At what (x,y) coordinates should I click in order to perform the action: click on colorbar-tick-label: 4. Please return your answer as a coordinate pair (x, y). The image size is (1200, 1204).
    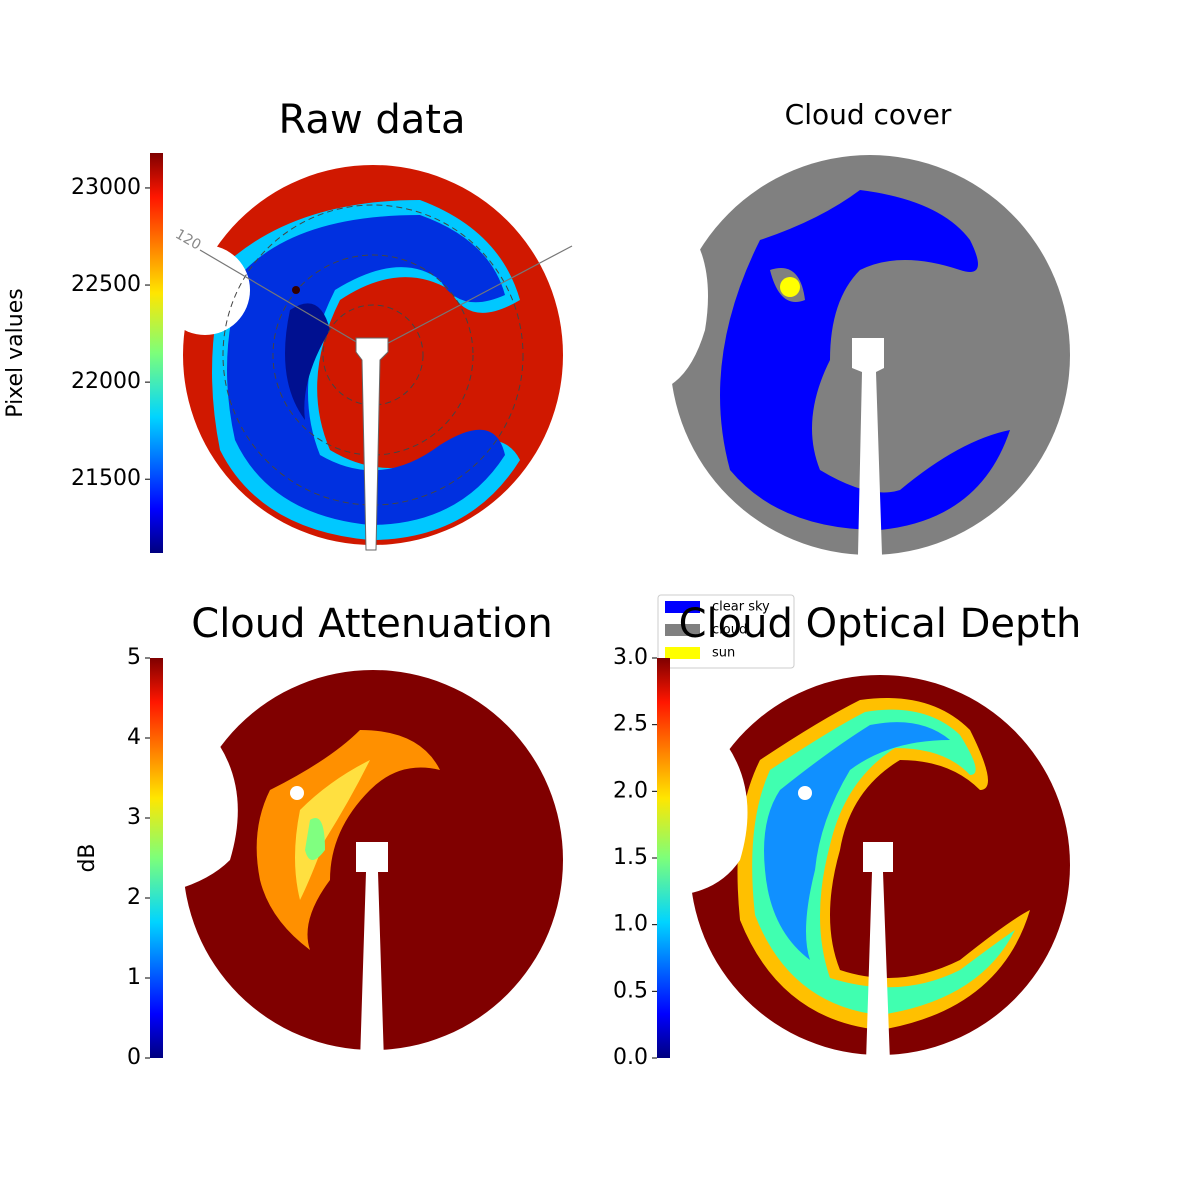
    Looking at the image, I should click on (134, 737).